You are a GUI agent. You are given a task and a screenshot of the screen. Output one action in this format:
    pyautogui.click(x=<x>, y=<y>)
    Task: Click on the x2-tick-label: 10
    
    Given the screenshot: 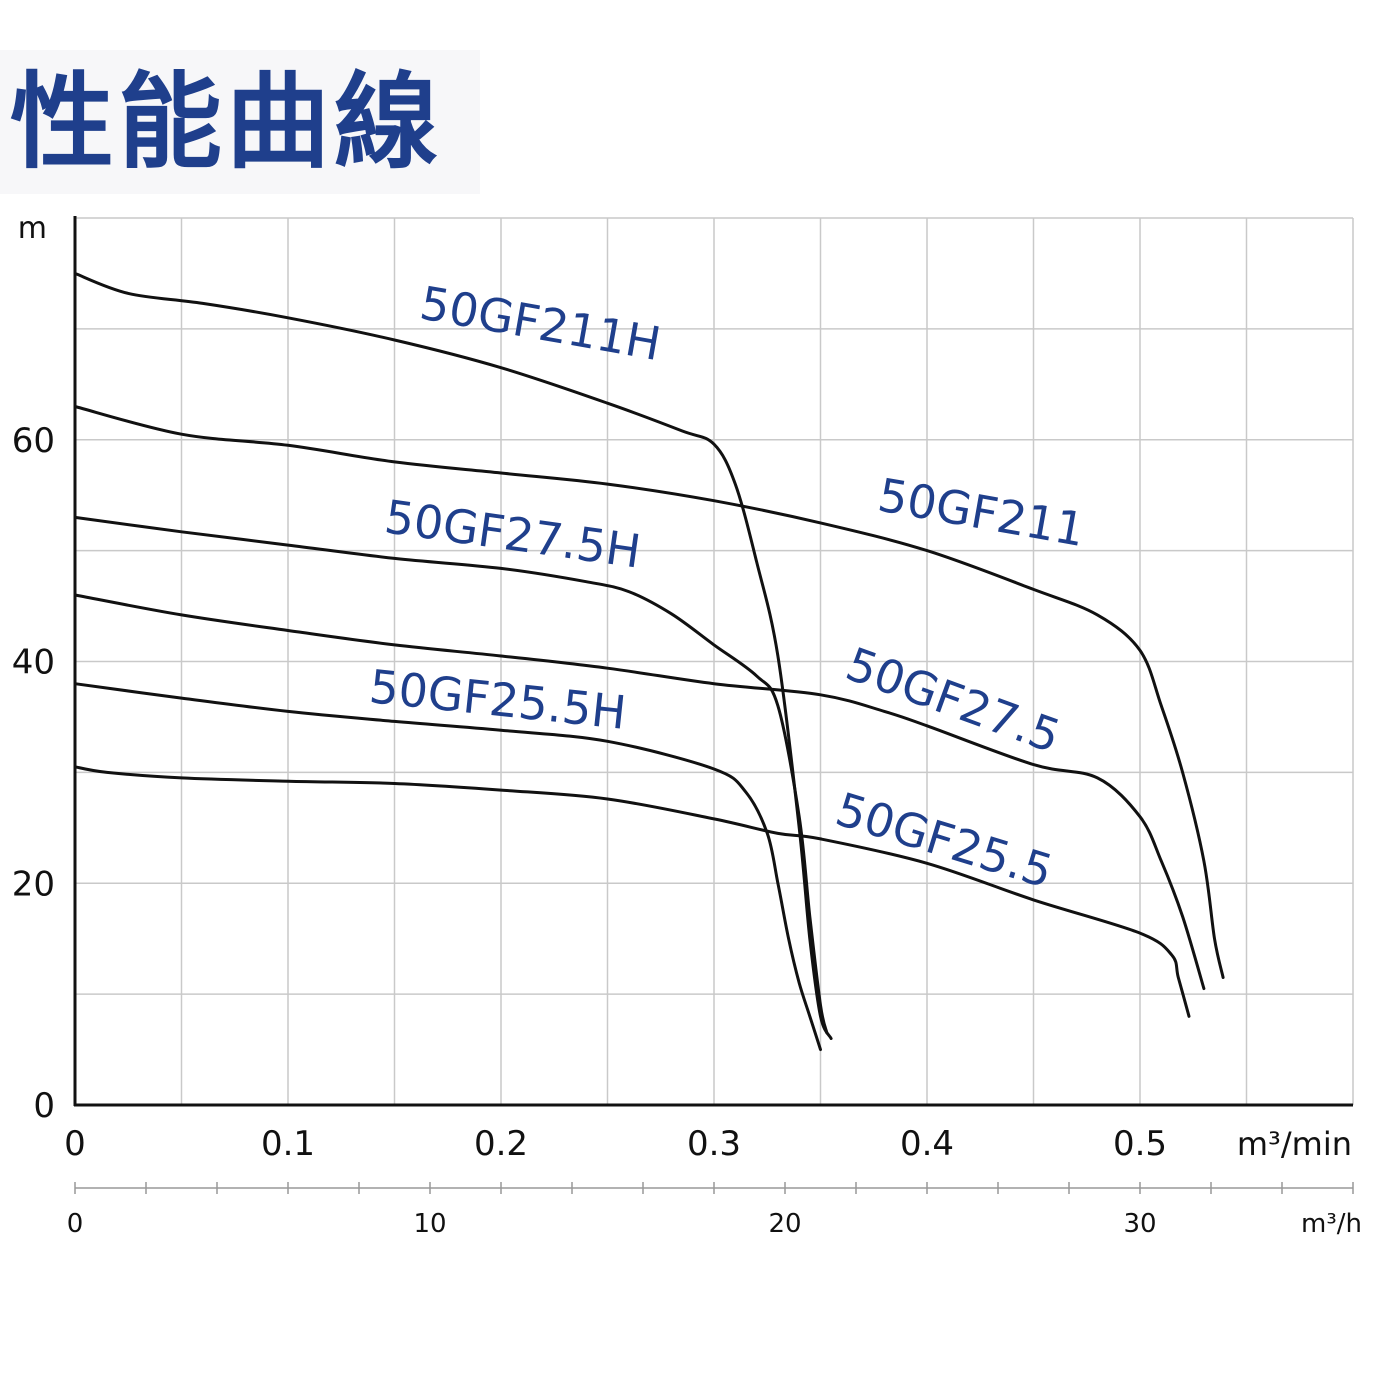 What is the action you would take?
    pyautogui.click(x=429, y=1224)
    